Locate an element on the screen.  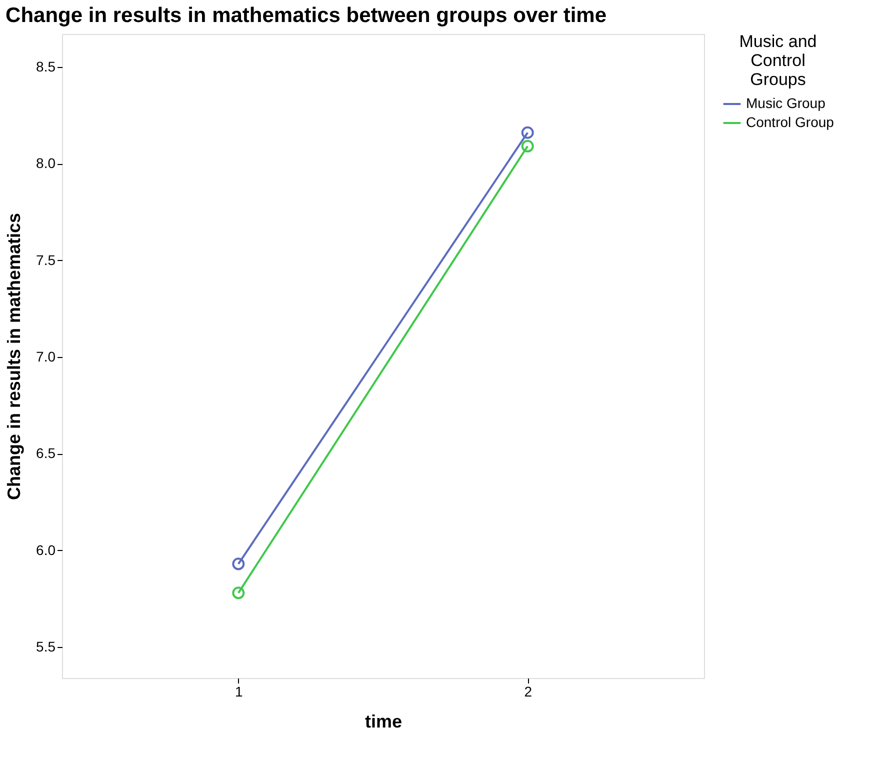
legend-label: Music Group is located at coordinates (786, 103).